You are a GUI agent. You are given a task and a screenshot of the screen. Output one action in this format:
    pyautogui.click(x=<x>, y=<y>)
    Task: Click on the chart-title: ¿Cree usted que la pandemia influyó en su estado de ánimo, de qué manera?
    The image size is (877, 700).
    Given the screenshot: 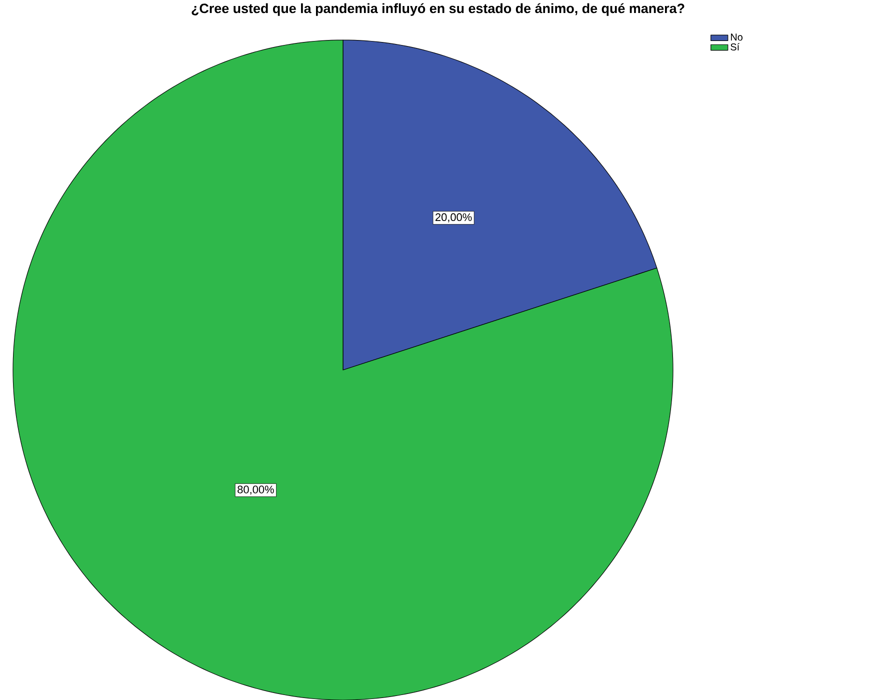 What is the action you would take?
    pyautogui.click(x=438, y=9)
    